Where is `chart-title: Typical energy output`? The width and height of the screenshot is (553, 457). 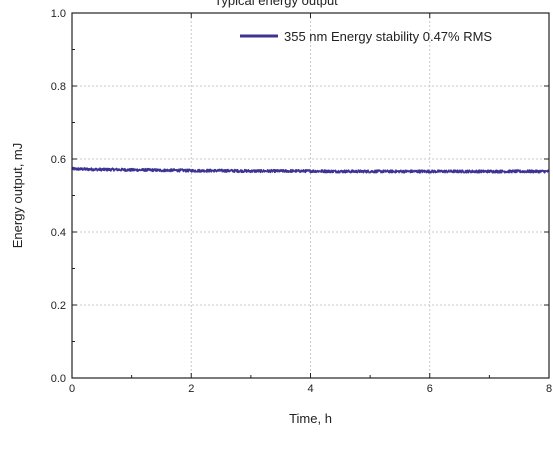
chart-title: Typical energy output is located at coordinates (276, 4).